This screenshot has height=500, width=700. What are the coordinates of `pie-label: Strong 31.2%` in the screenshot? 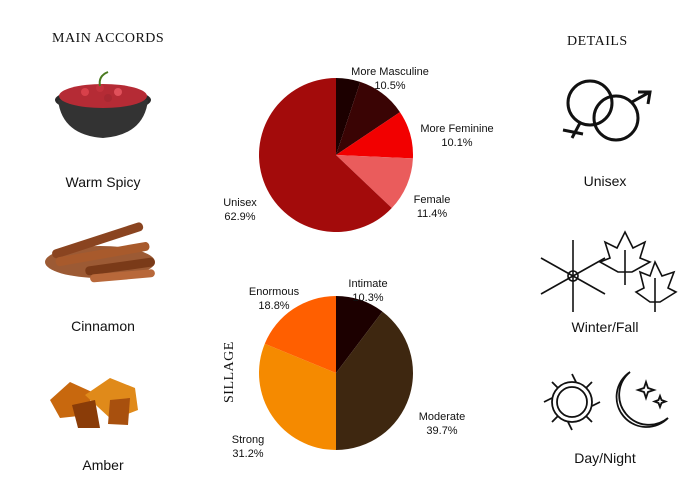 It's located at (248, 447).